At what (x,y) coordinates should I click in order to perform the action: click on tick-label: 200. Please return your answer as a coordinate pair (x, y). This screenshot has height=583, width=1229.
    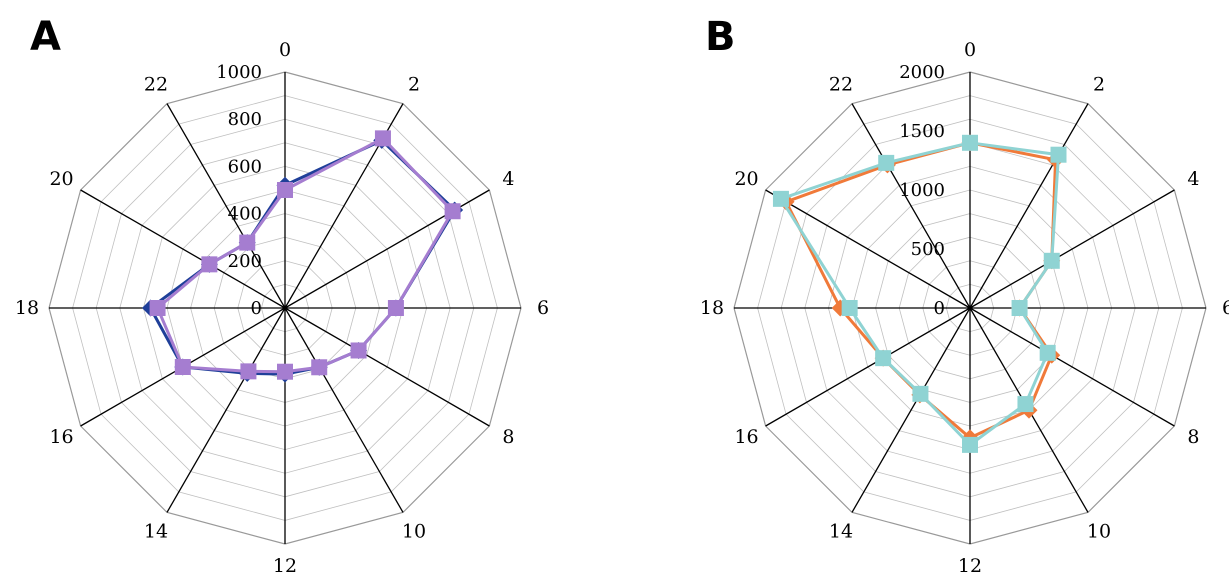
    Looking at the image, I should click on (245, 261).